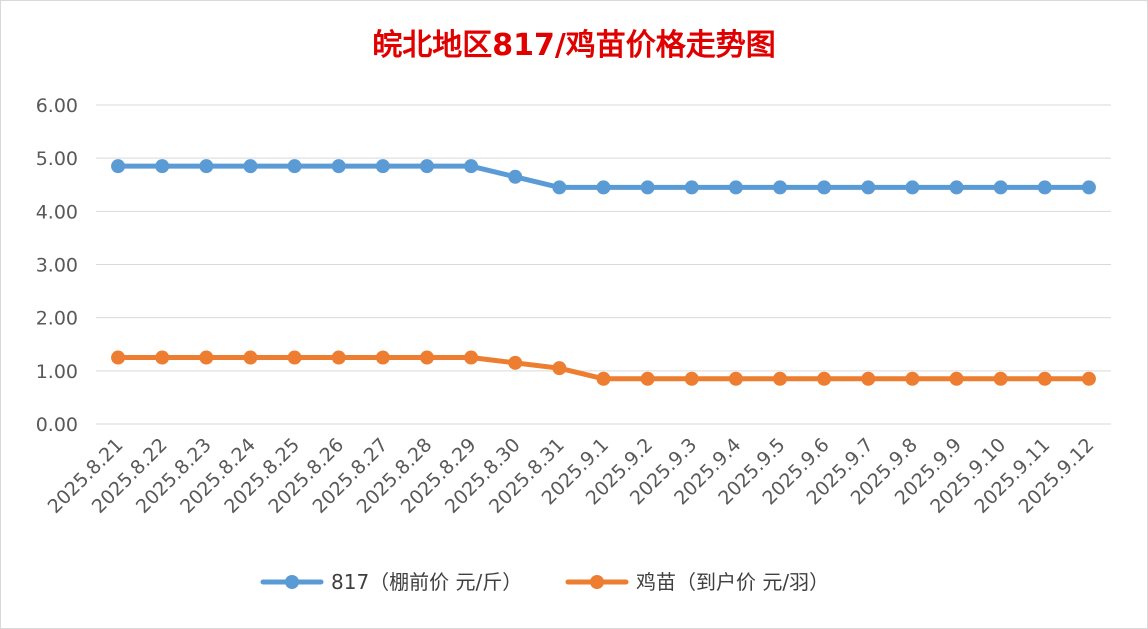 The image size is (1148, 629). What do you see at coordinates (574, 45) in the screenshot?
I see `chart-title: 皖北地区817/鸡苗价格走势图` at bounding box center [574, 45].